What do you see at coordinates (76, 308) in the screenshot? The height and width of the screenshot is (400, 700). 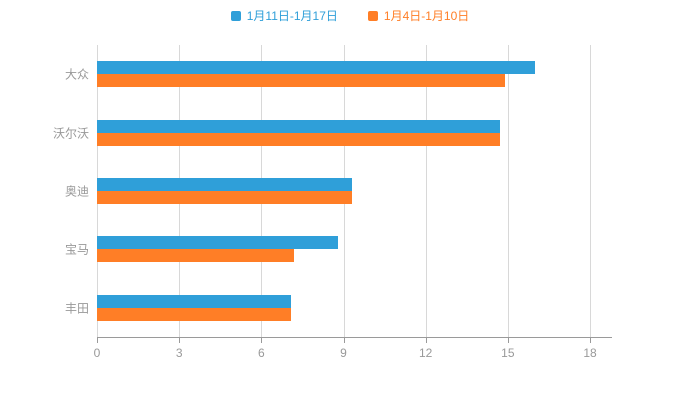 I see `y-axis-label: 丰田` at bounding box center [76, 308].